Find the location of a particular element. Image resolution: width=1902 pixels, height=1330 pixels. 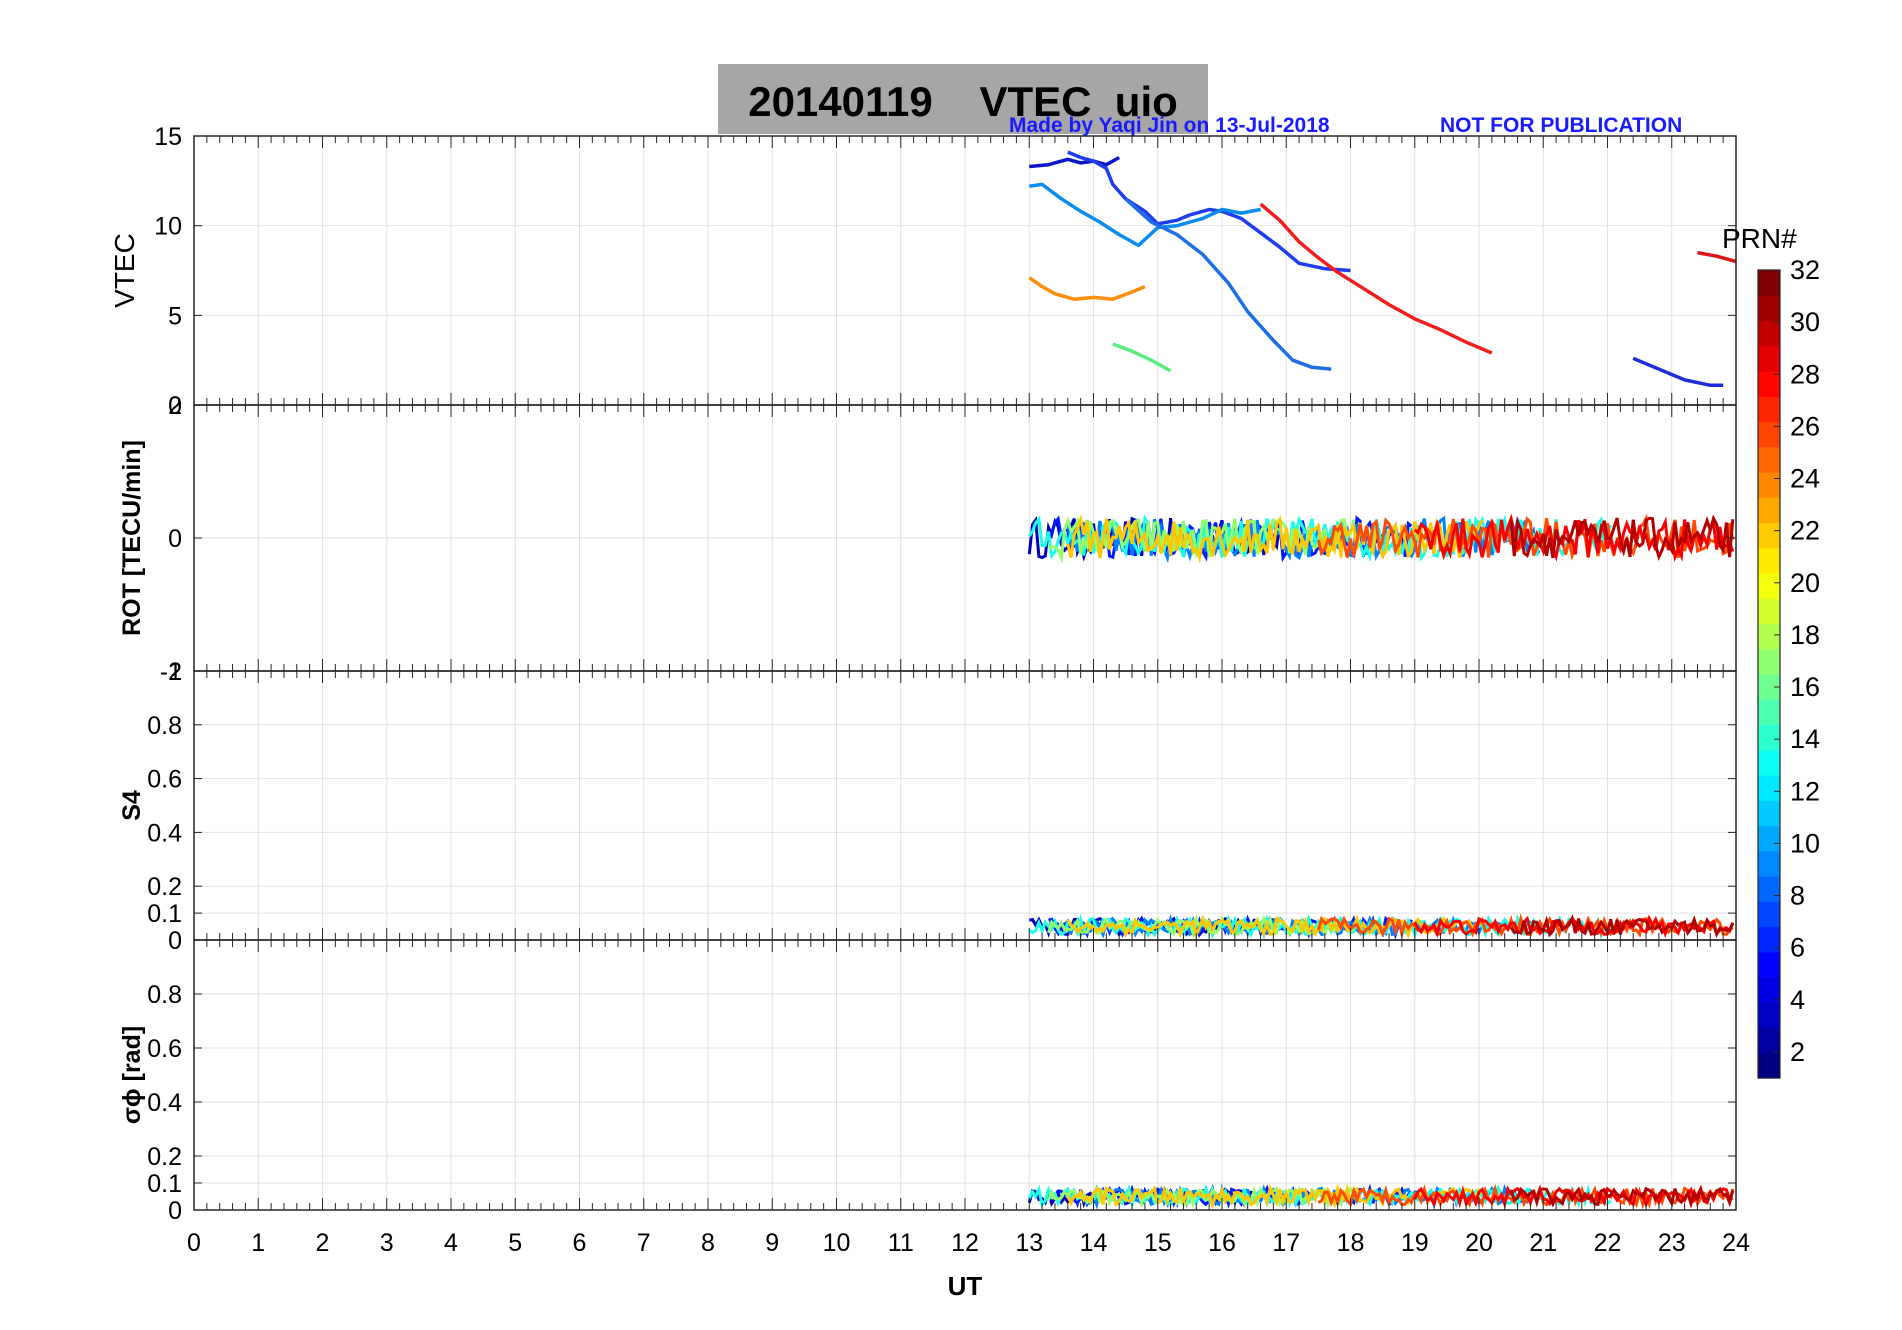

colorbar-tick-label: 4 is located at coordinates (1797, 1000).